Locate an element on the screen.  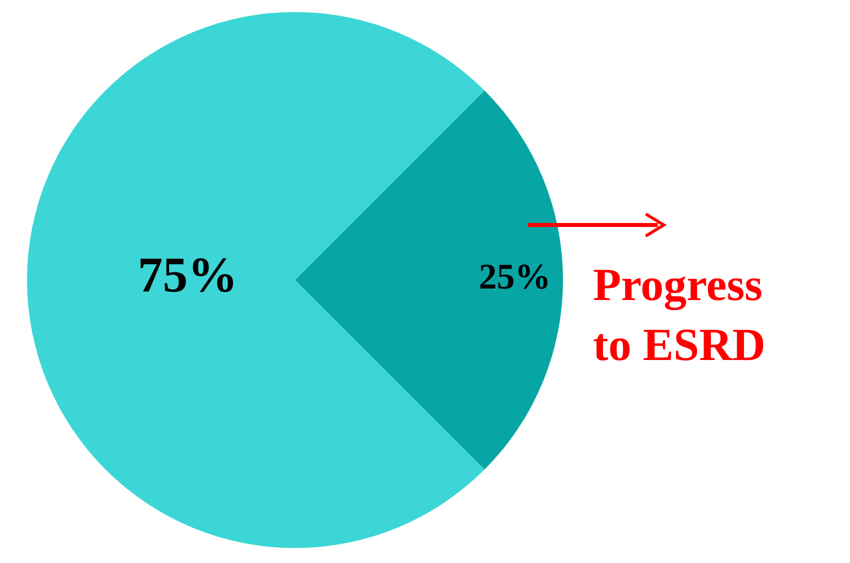
slice-label: Progress to ESRD is located at coordinates (679, 314).